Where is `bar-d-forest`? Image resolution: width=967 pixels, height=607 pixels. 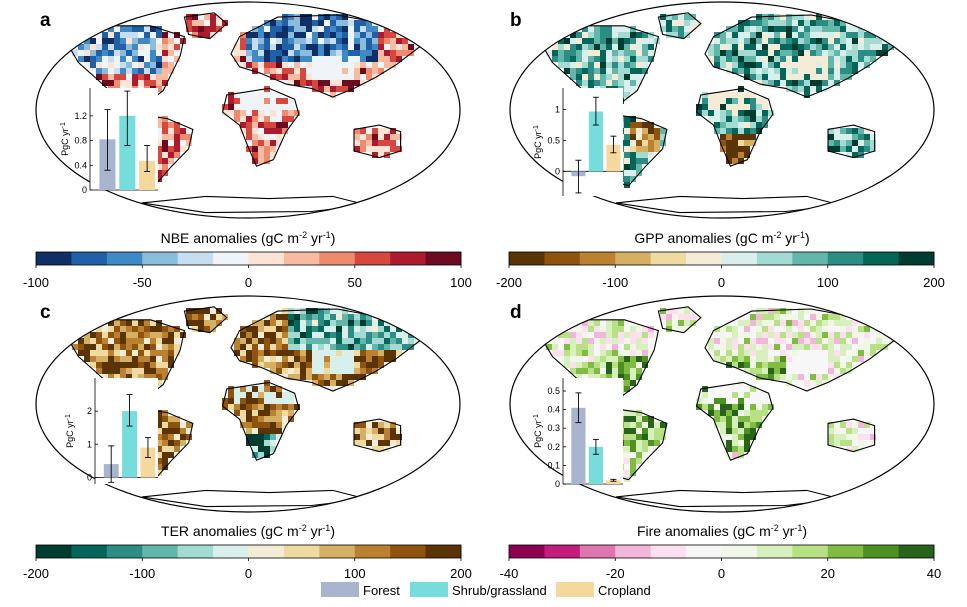
bar-d-forest is located at coordinates (578, 445).